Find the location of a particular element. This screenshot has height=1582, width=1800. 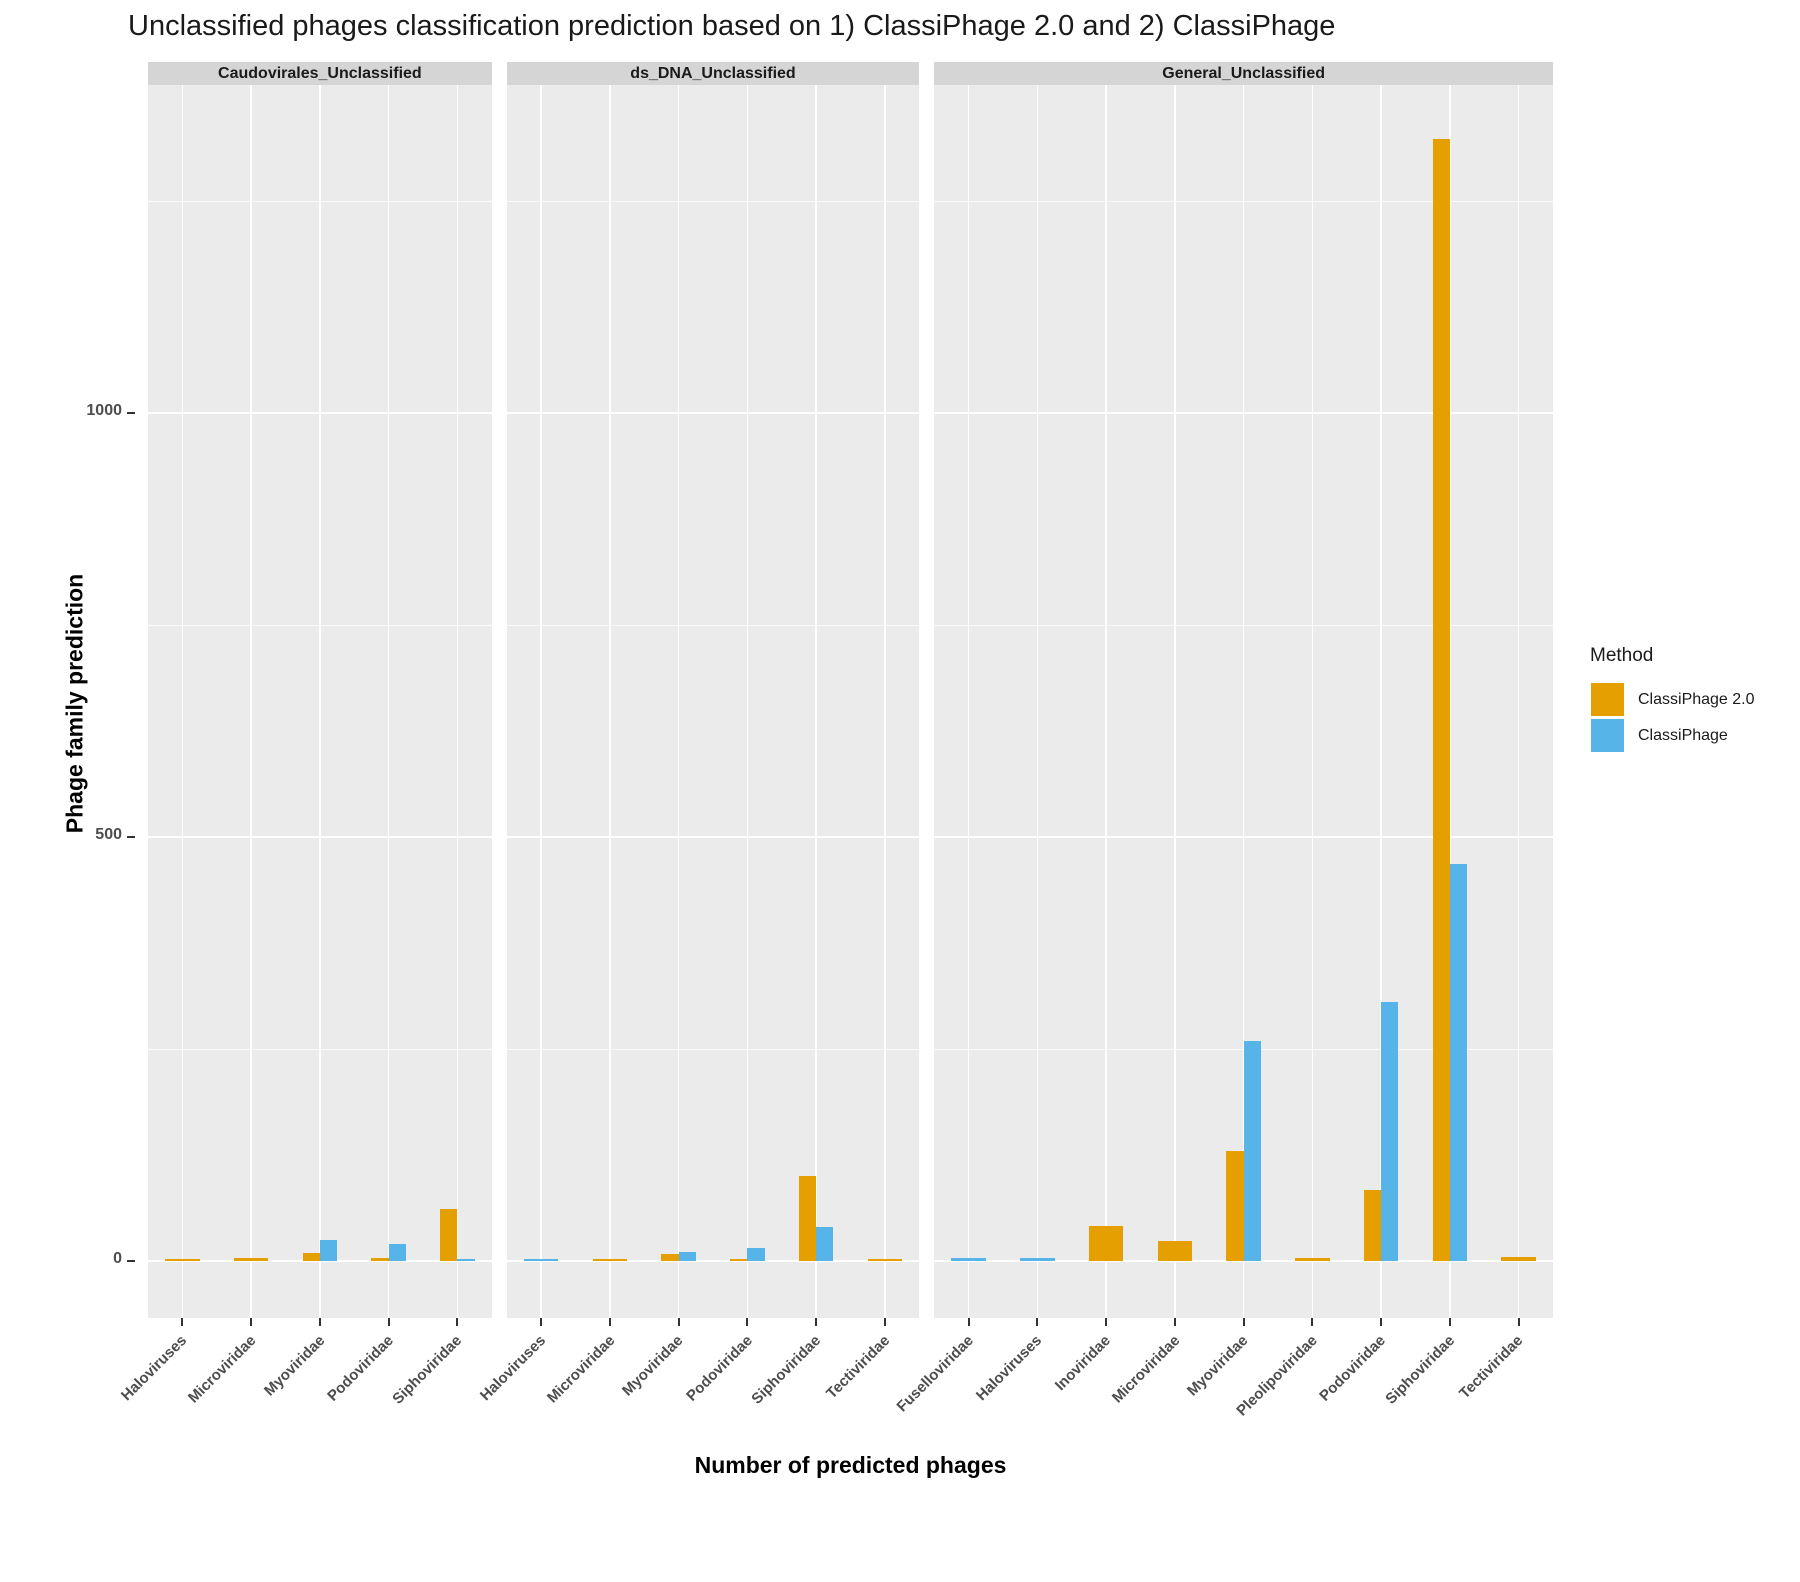

y-tick-label: 0 is located at coordinates (117, 1259).